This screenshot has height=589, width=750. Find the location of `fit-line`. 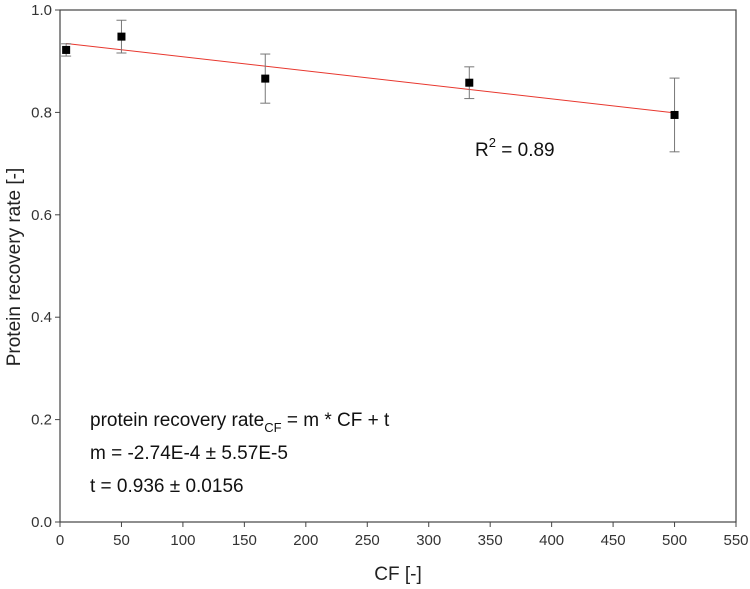

fit-line is located at coordinates (370, 78).